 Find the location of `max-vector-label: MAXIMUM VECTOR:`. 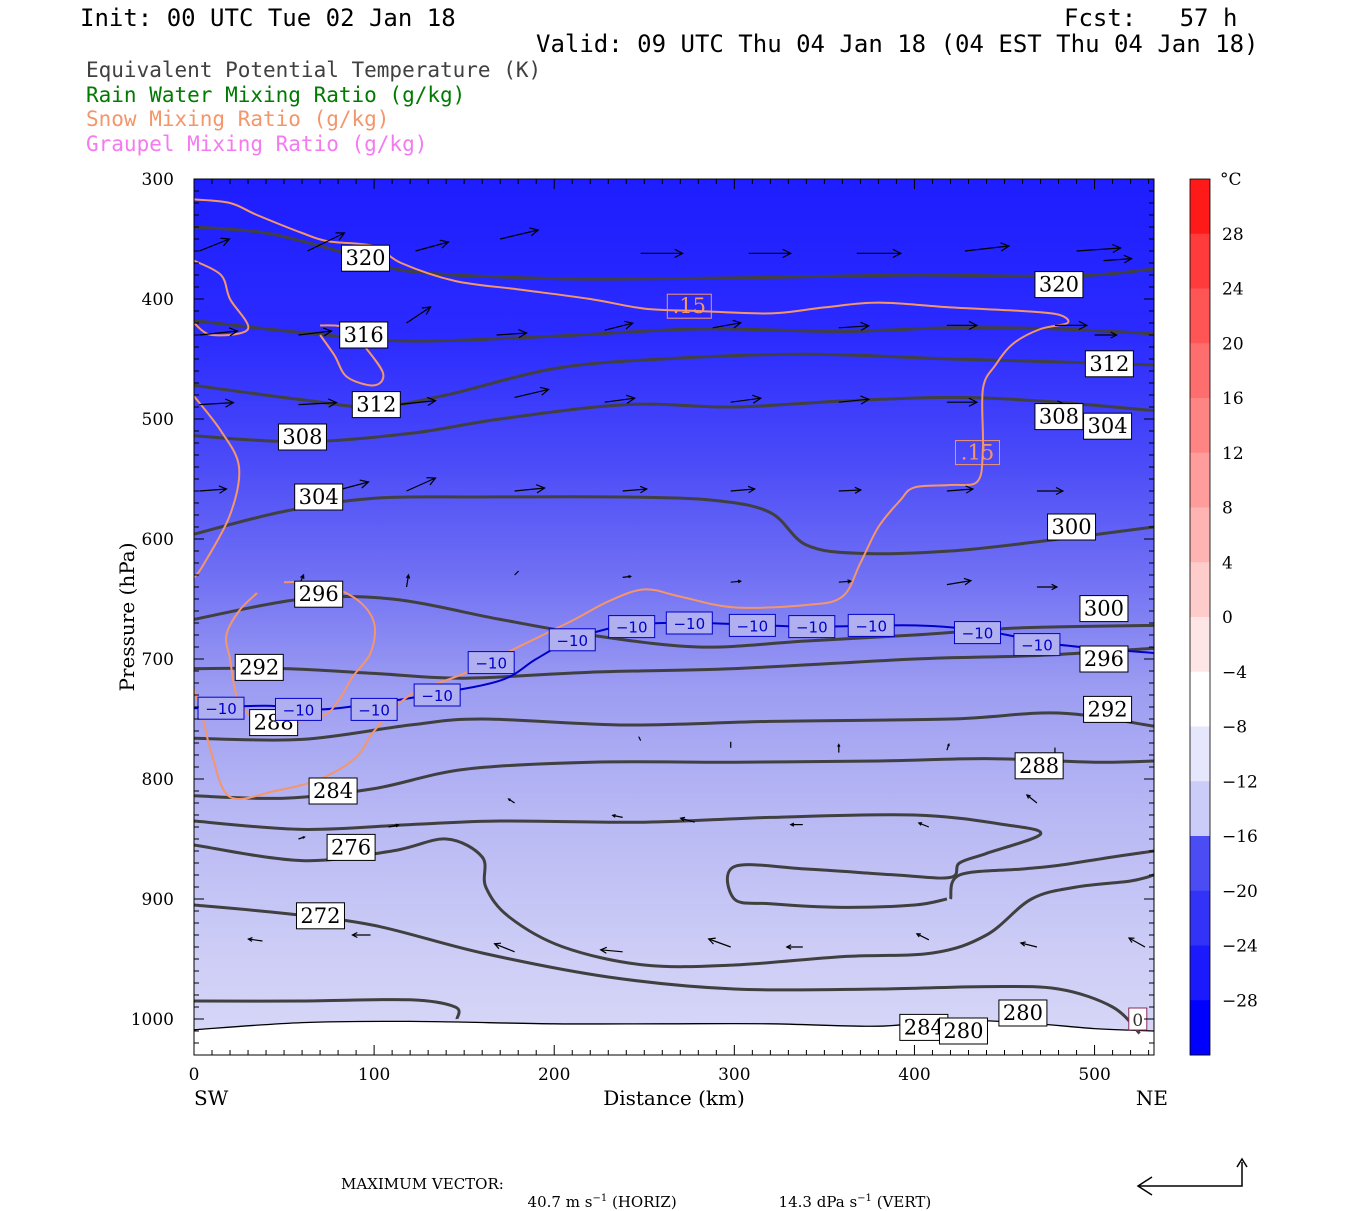

max-vector-label: MAXIMUM VECTOR: is located at coordinates (422, 1184).